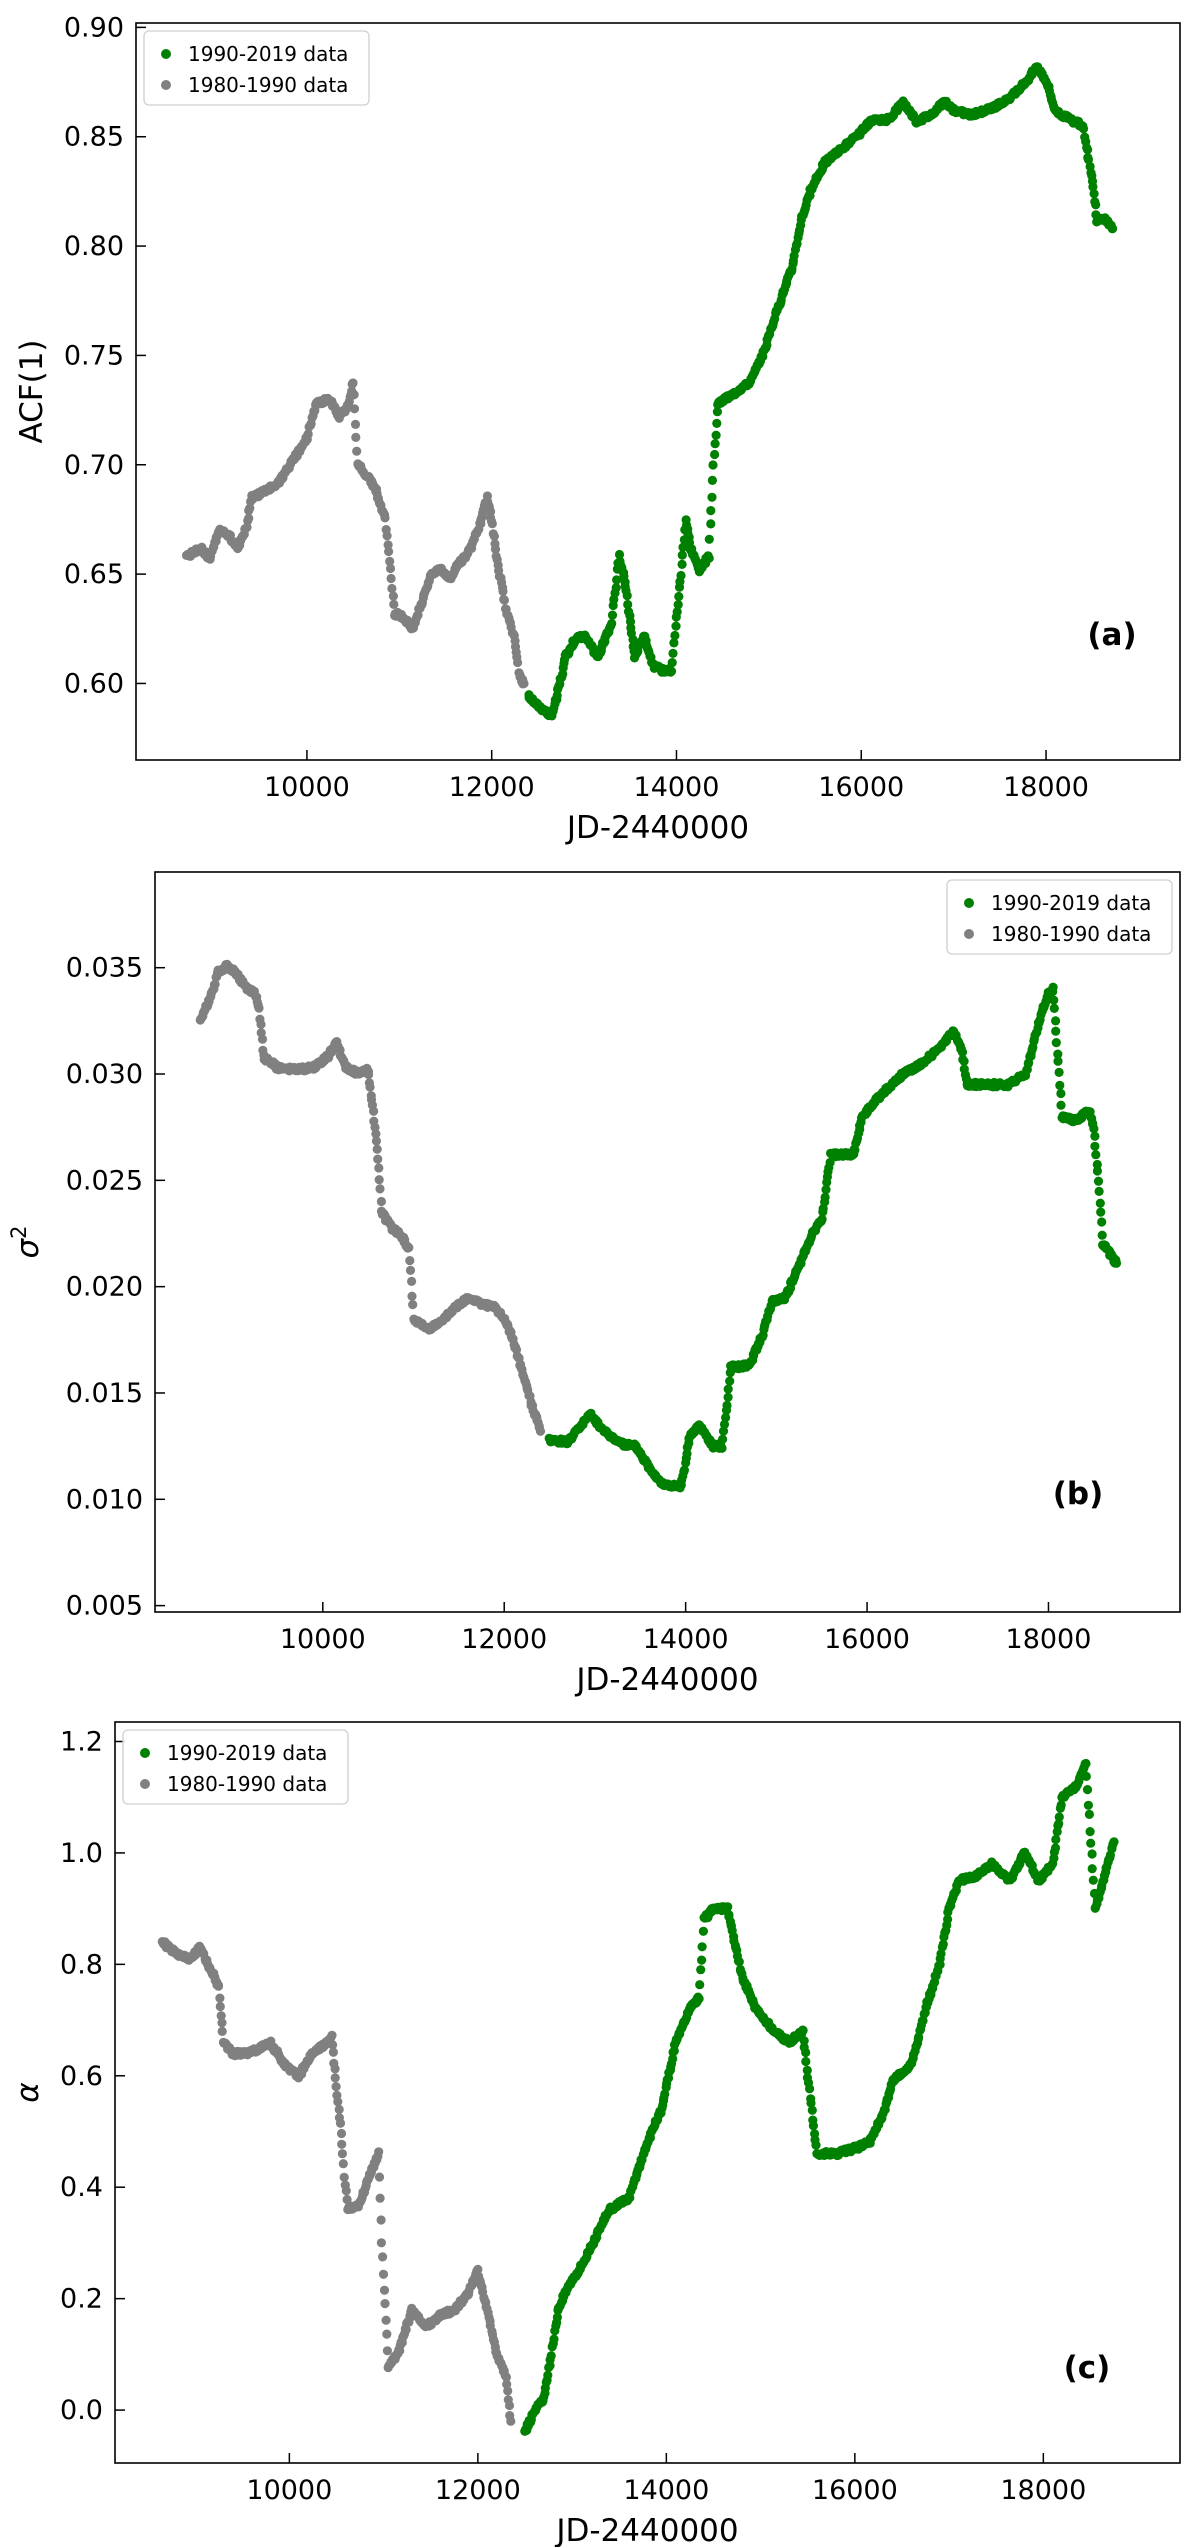 Image resolution: width=1200 pixels, height=2547 pixels. Describe the element at coordinates (26, 1241) in the screenshot. I see `y-axis-label: σ2` at that location.